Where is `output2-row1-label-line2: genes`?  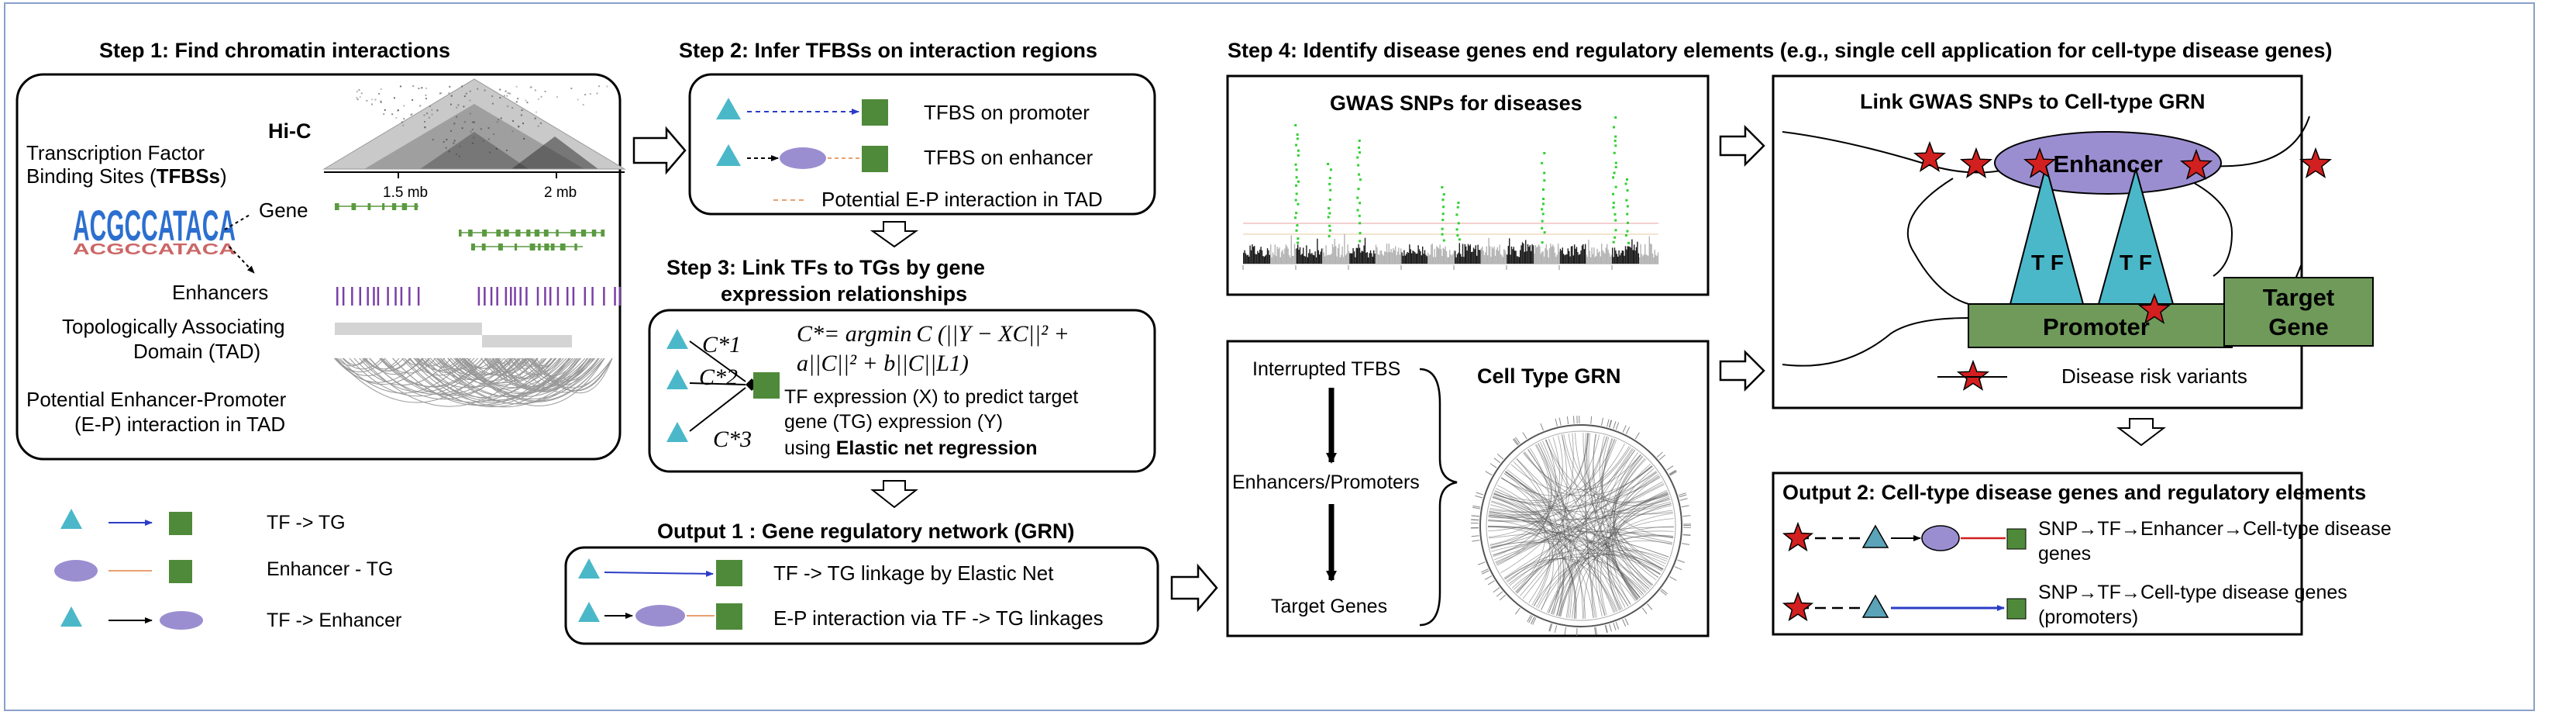 output2-row1-label-line2: genes is located at coordinates (2064, 554).